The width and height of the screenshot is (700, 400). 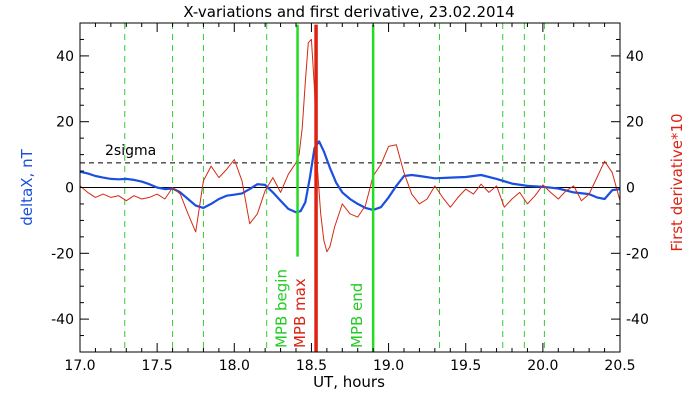 I want to click on y-tick-label-right: 40, so click(x=635, y=57).